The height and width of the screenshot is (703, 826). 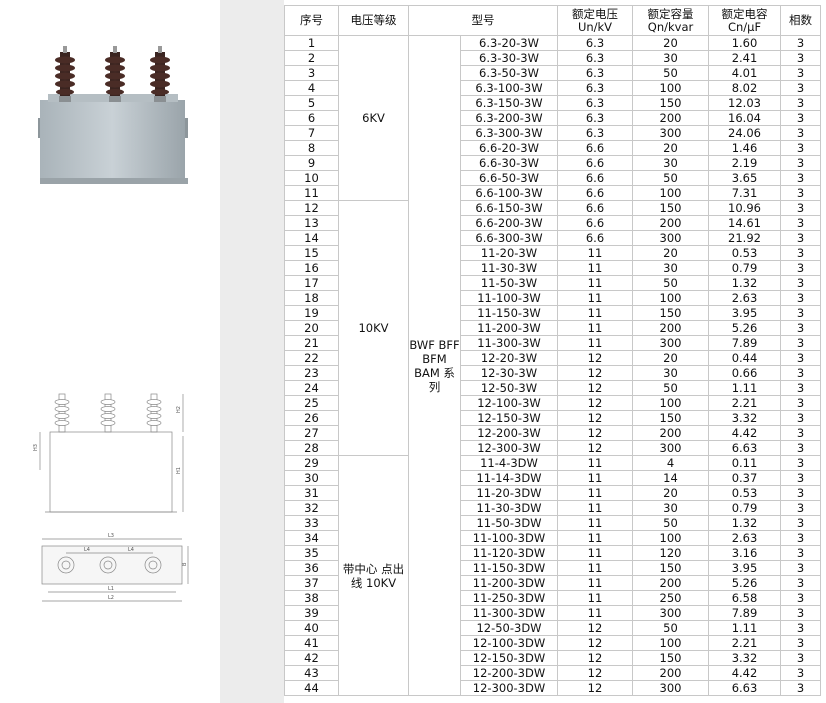 What do you see at coordinates (670, 26) in the screenshot?
I see `header-text: Qn/kvar` at bounding box center [670, 26].